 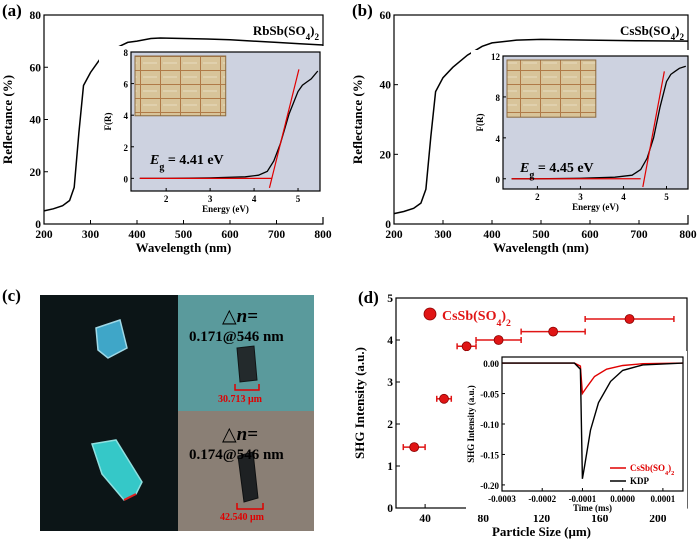 I want to click on band-gap-label: Eg = 4.45 eV, so click(x=556, y=171).